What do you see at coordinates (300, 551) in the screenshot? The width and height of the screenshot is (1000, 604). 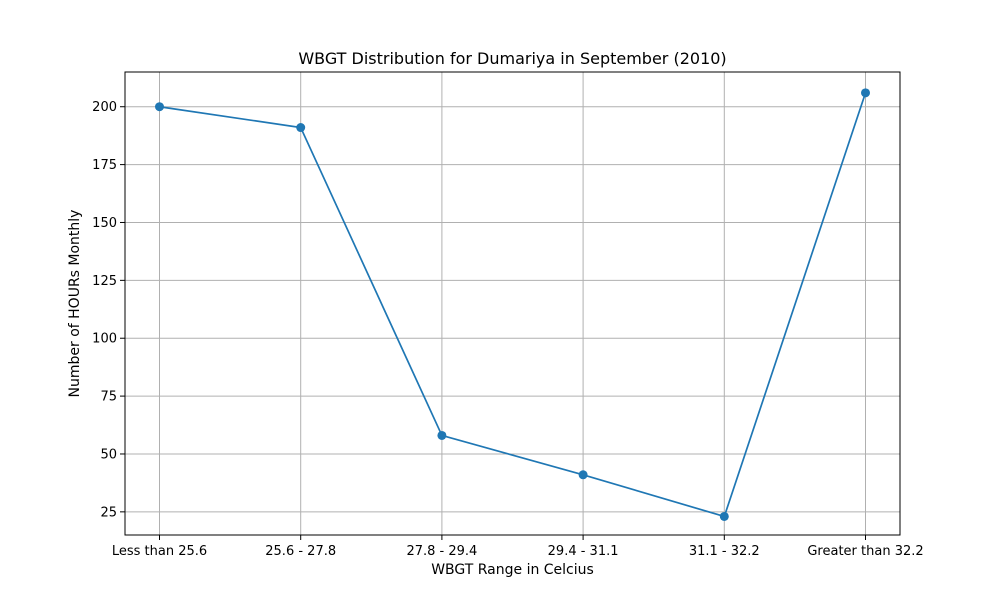 I see `x-tick-label: 25.6 - 27.8` at bounding box center [300, 551].